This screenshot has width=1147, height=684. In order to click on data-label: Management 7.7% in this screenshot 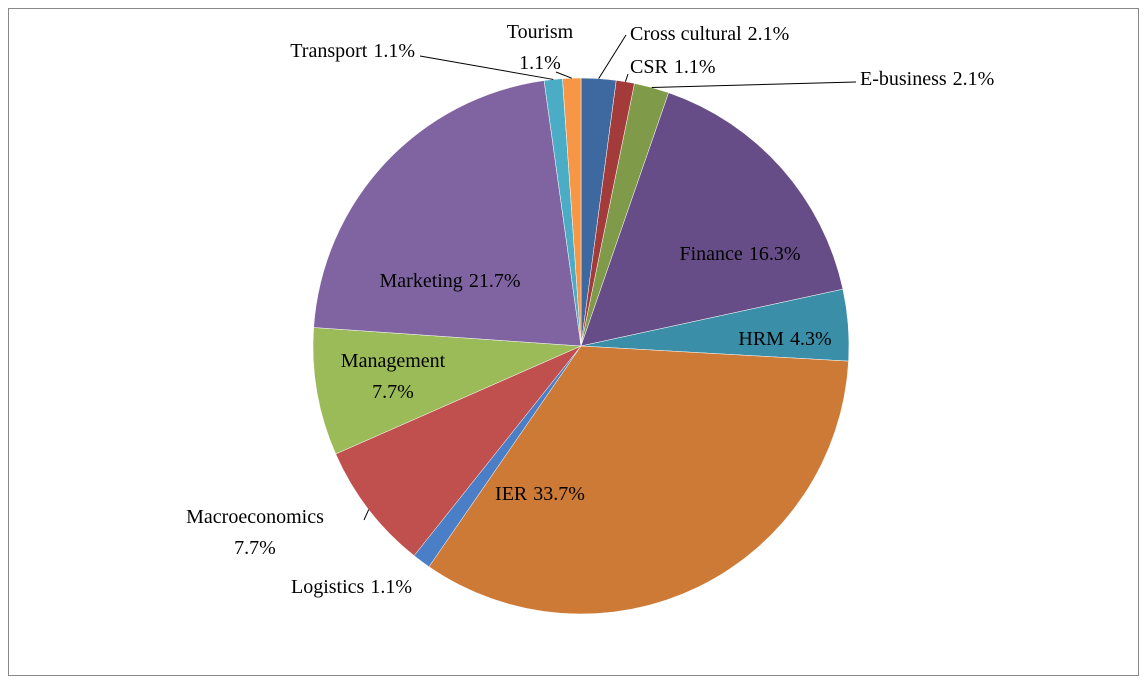, I will do `click(393, 376)`.